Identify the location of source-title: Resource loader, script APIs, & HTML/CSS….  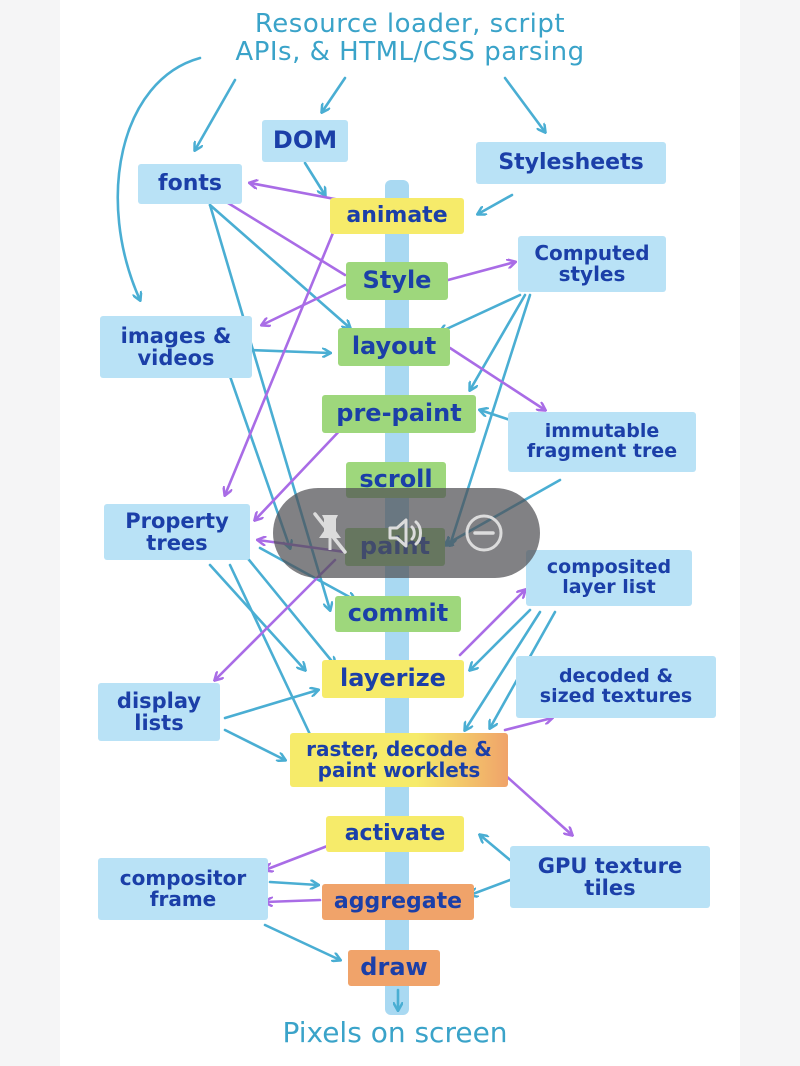
(410, 38).